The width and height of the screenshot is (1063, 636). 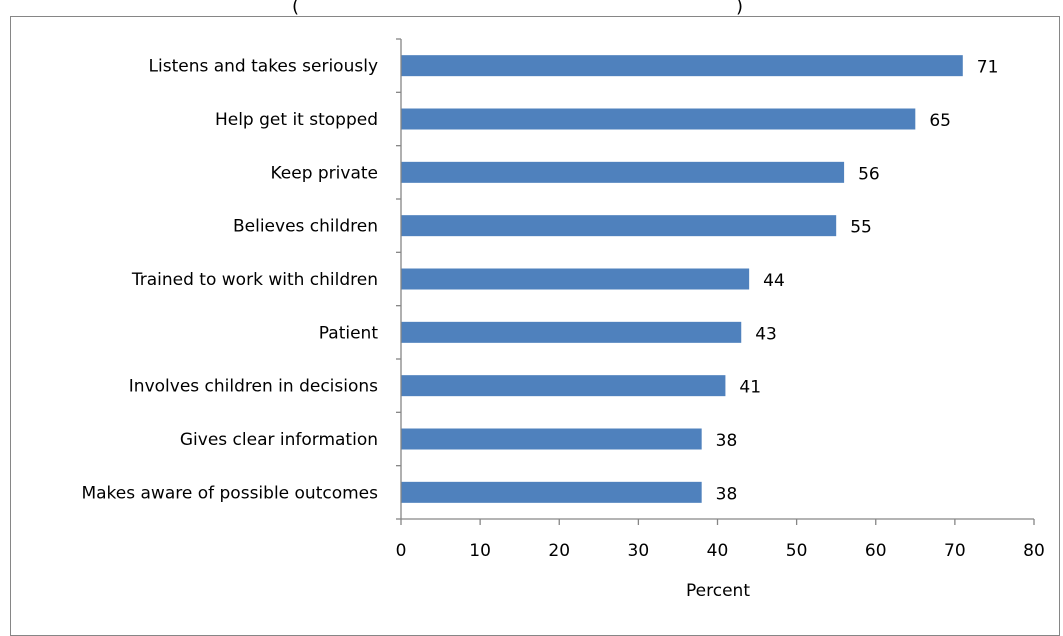 I want to click on x-tick-label: 80, so click(x=1034, y=551).